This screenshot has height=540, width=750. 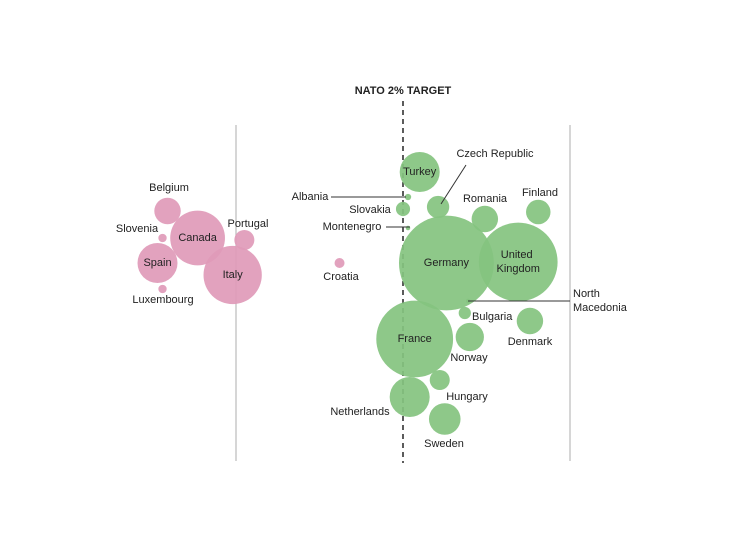 I want to click on bubble-label: Canada, so click(x=197, y=238).